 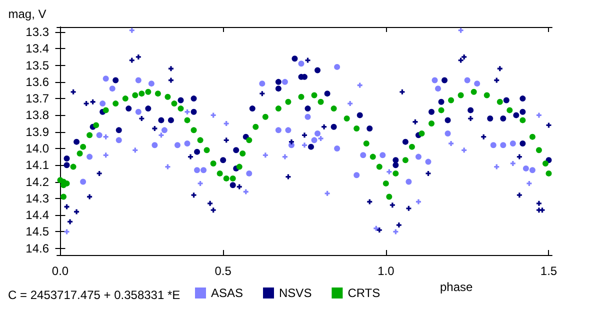 I want to click on y-tick-label: 13.3, so click(x=38, y=31).